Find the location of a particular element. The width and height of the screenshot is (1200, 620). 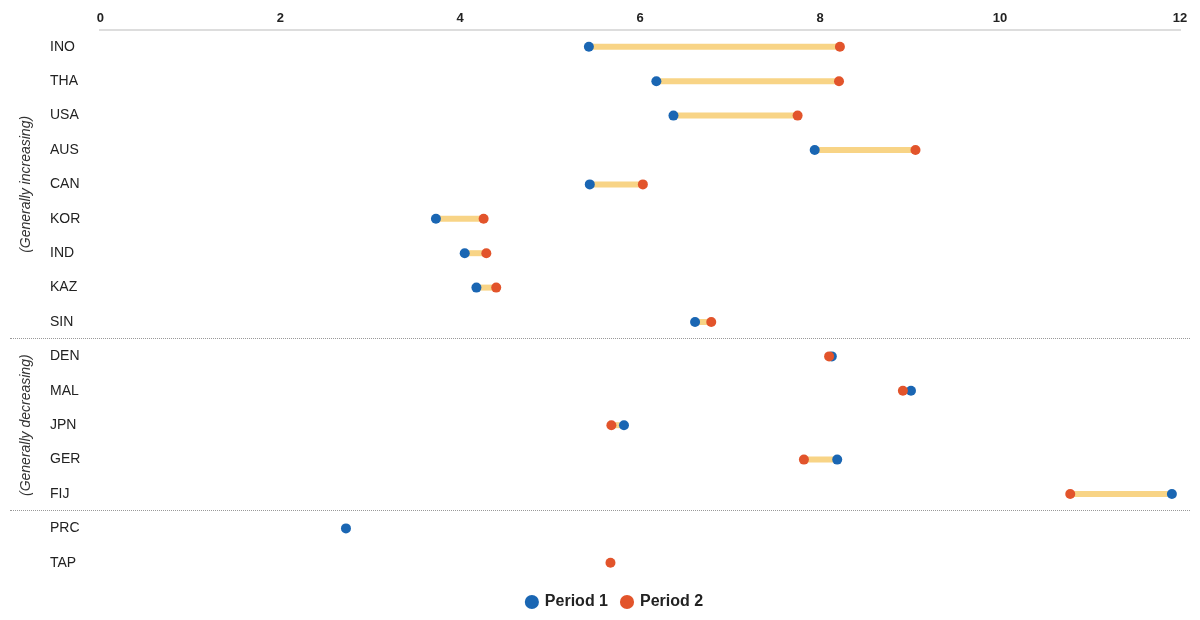

y-tick-label: USA is located at coordinates (65, 114).